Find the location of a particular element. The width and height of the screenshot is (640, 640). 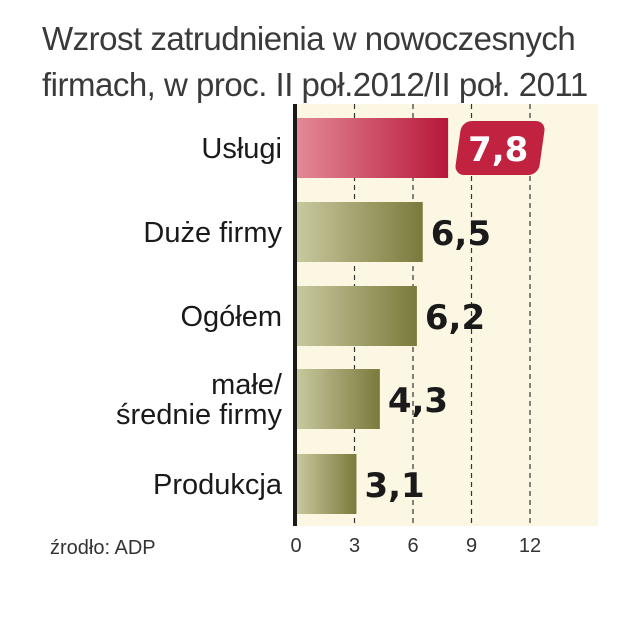

x-tick-labels: 0 3 6 9 12 is located at coordinates (415, 546).